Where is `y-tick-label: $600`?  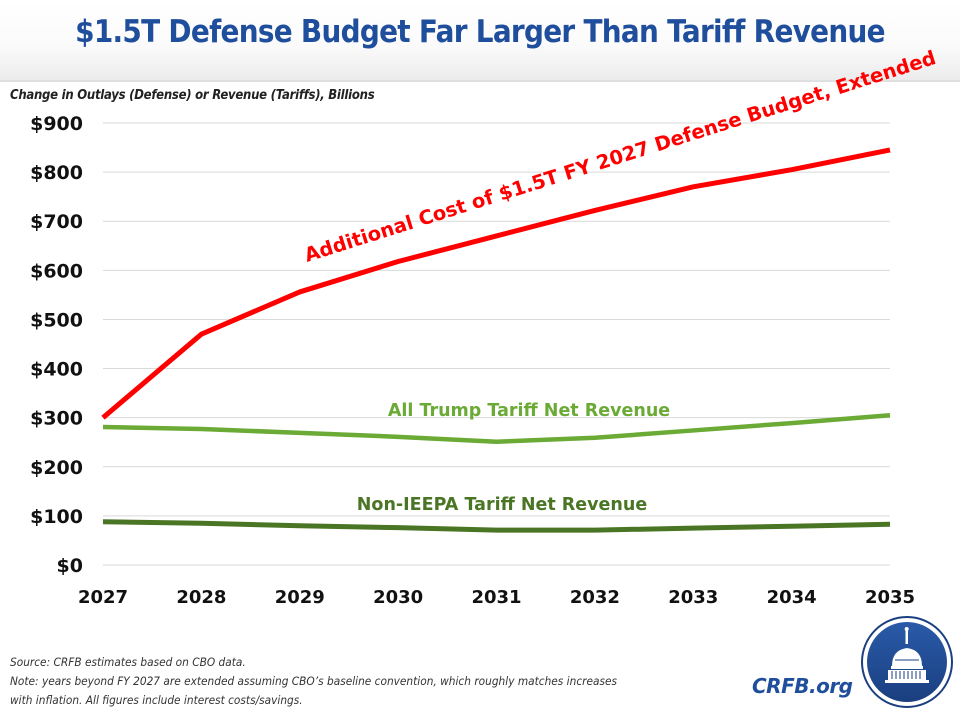 y-tick-label: $600 is located at coordinates (56, 271).